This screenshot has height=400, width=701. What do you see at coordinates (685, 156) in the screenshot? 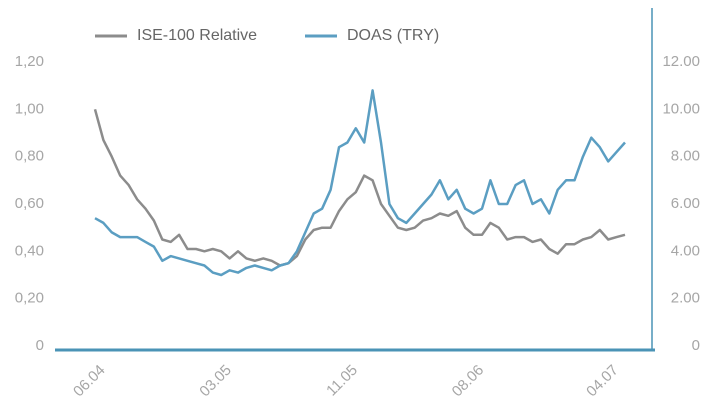
I see `y2-tick-label: 8.00` at bounding box center [685, 156].